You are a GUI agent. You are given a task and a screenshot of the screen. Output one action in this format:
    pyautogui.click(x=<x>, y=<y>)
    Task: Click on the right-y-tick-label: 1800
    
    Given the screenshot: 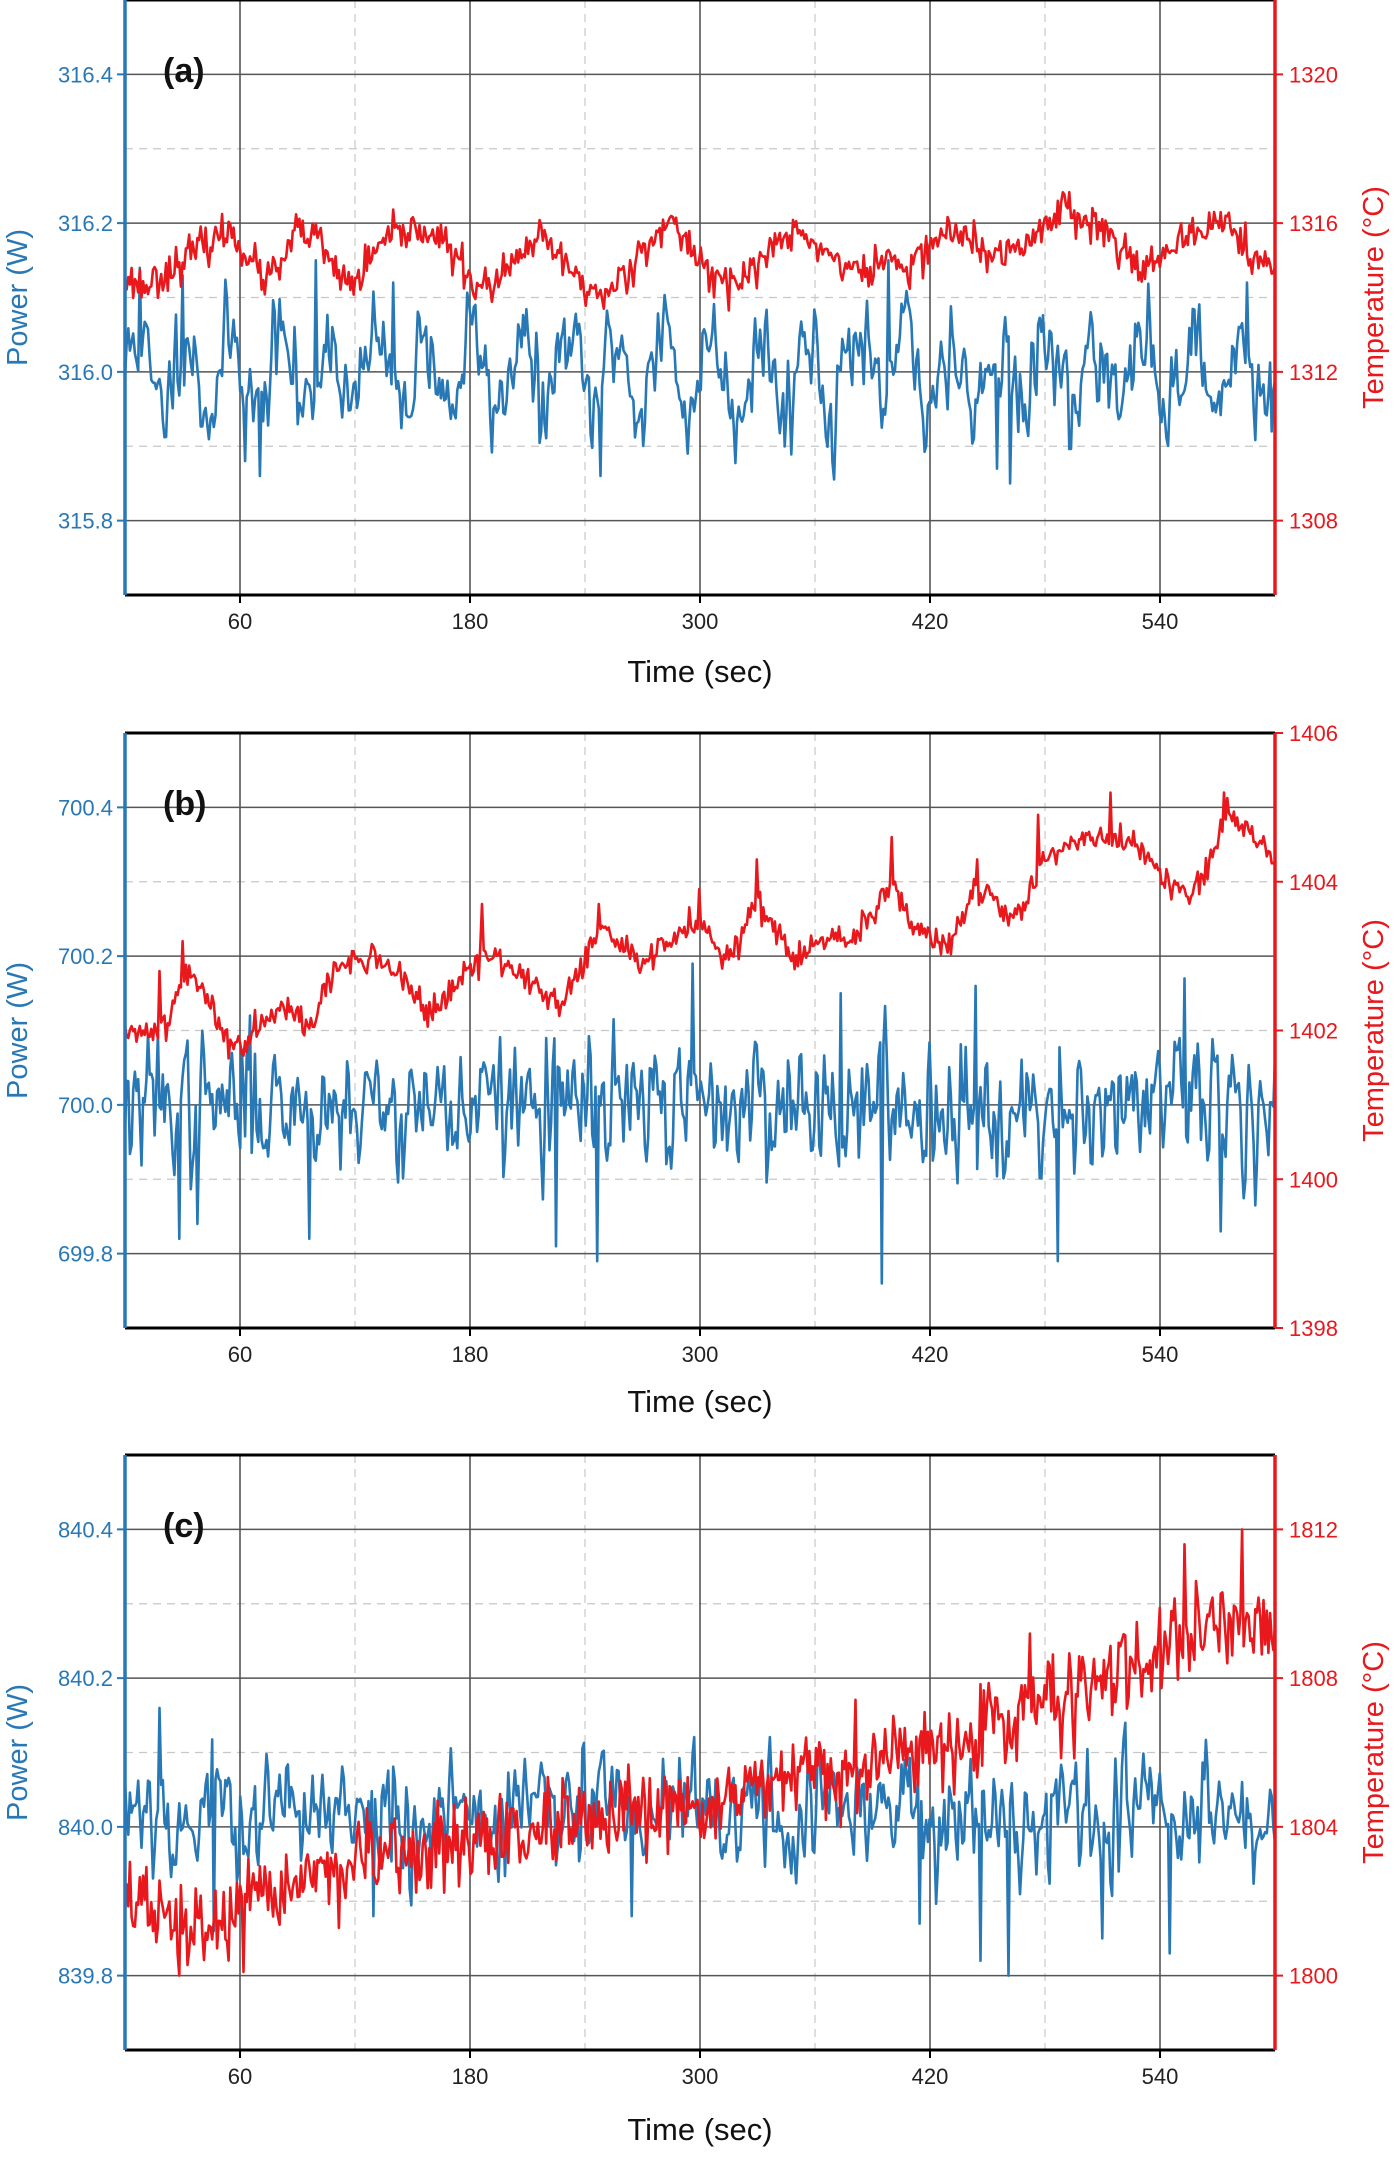 What is the action you would take?
    pyautogui.click(x=1313, y=1976)
    